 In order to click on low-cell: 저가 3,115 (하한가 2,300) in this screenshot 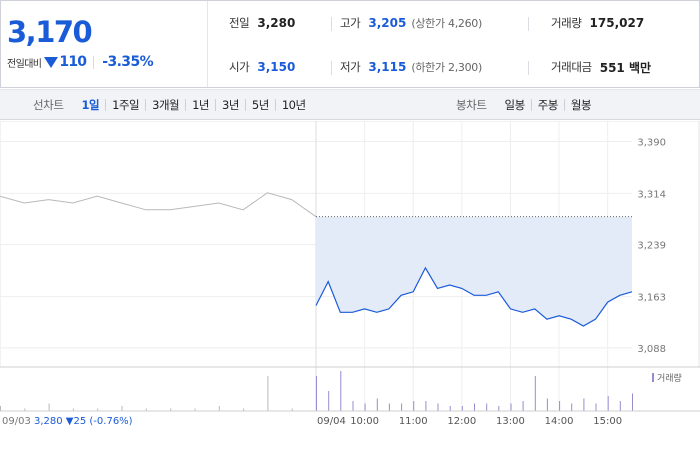, I will do `click(411, 67)`.